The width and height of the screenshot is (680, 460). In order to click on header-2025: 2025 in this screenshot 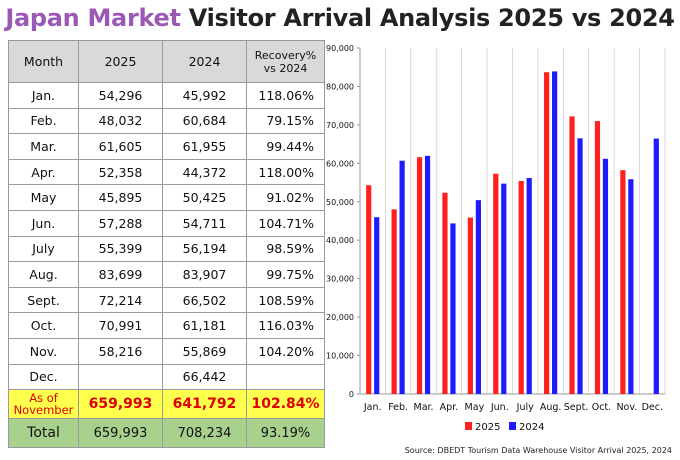, I will do `click(120, 61)`.